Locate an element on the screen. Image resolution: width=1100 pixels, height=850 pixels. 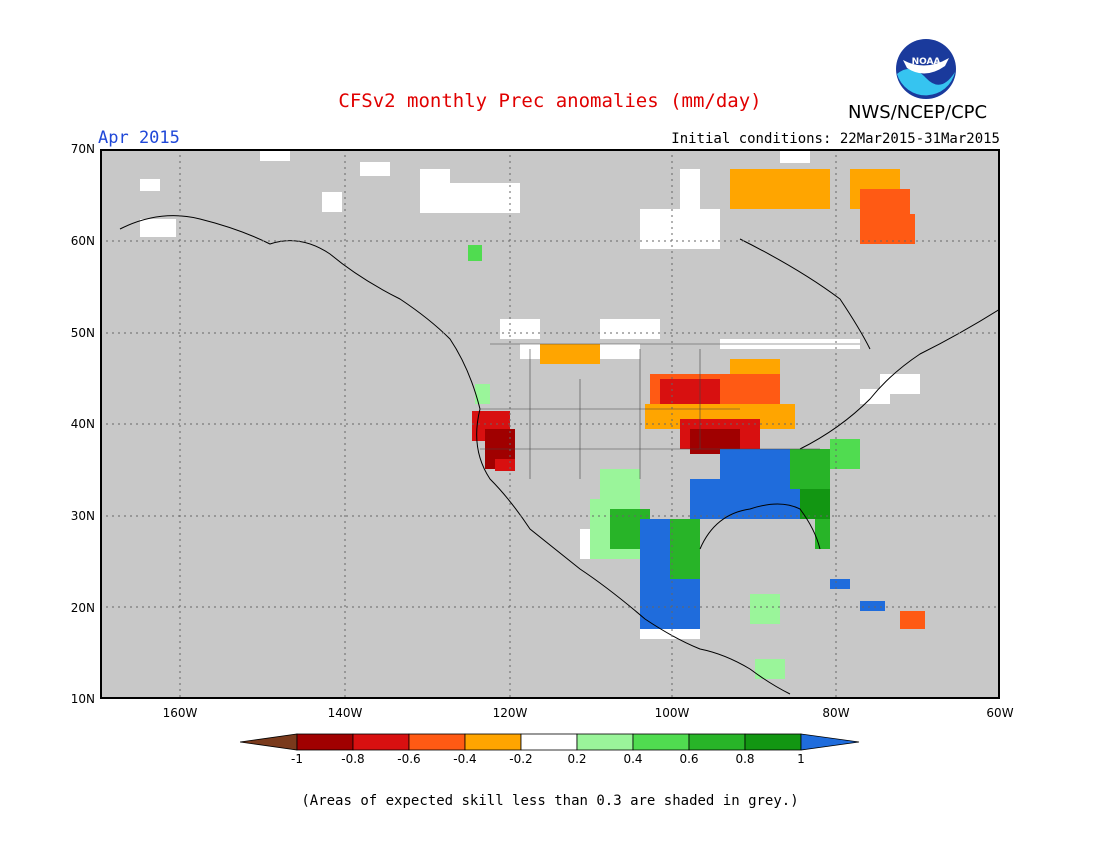
colorbar-low-arrow is located at coordinates (269, 742).